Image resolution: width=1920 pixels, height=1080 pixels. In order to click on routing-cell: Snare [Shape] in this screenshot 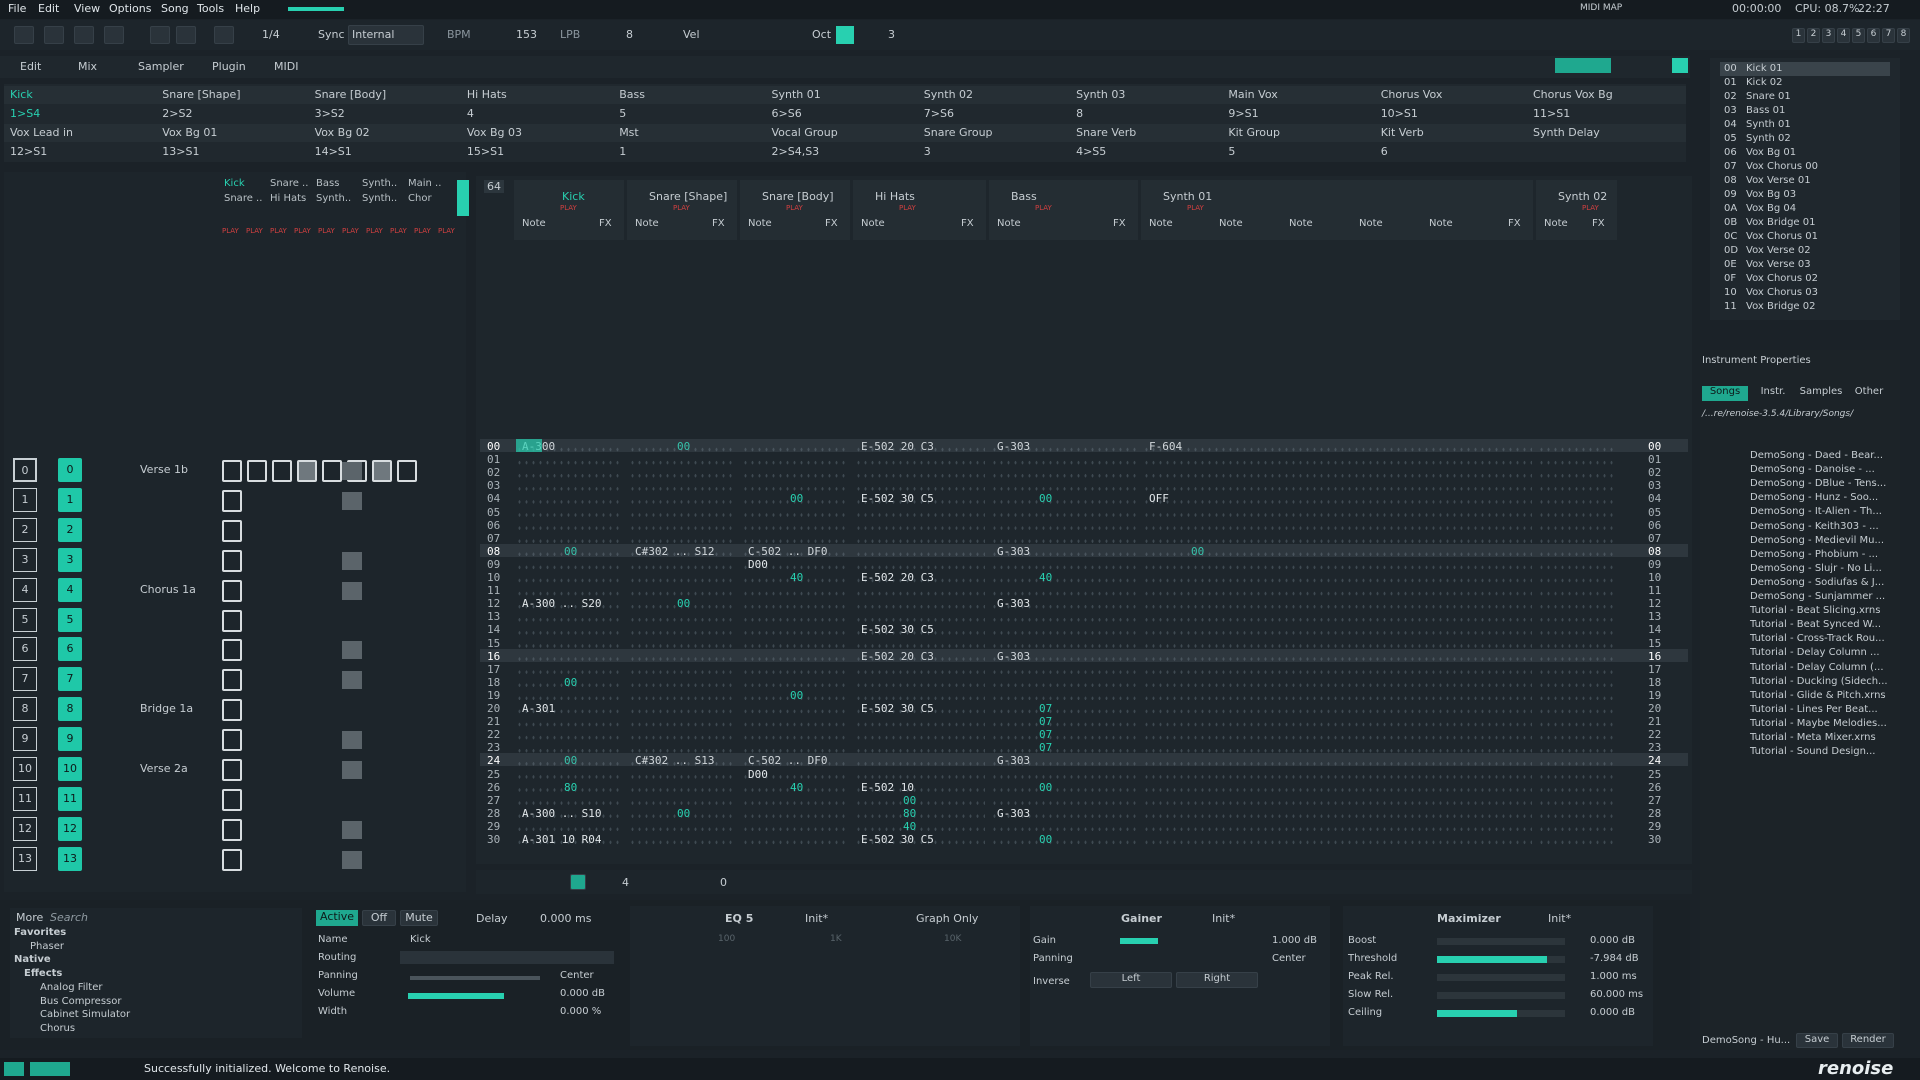, I will do `click(201, 94)`.